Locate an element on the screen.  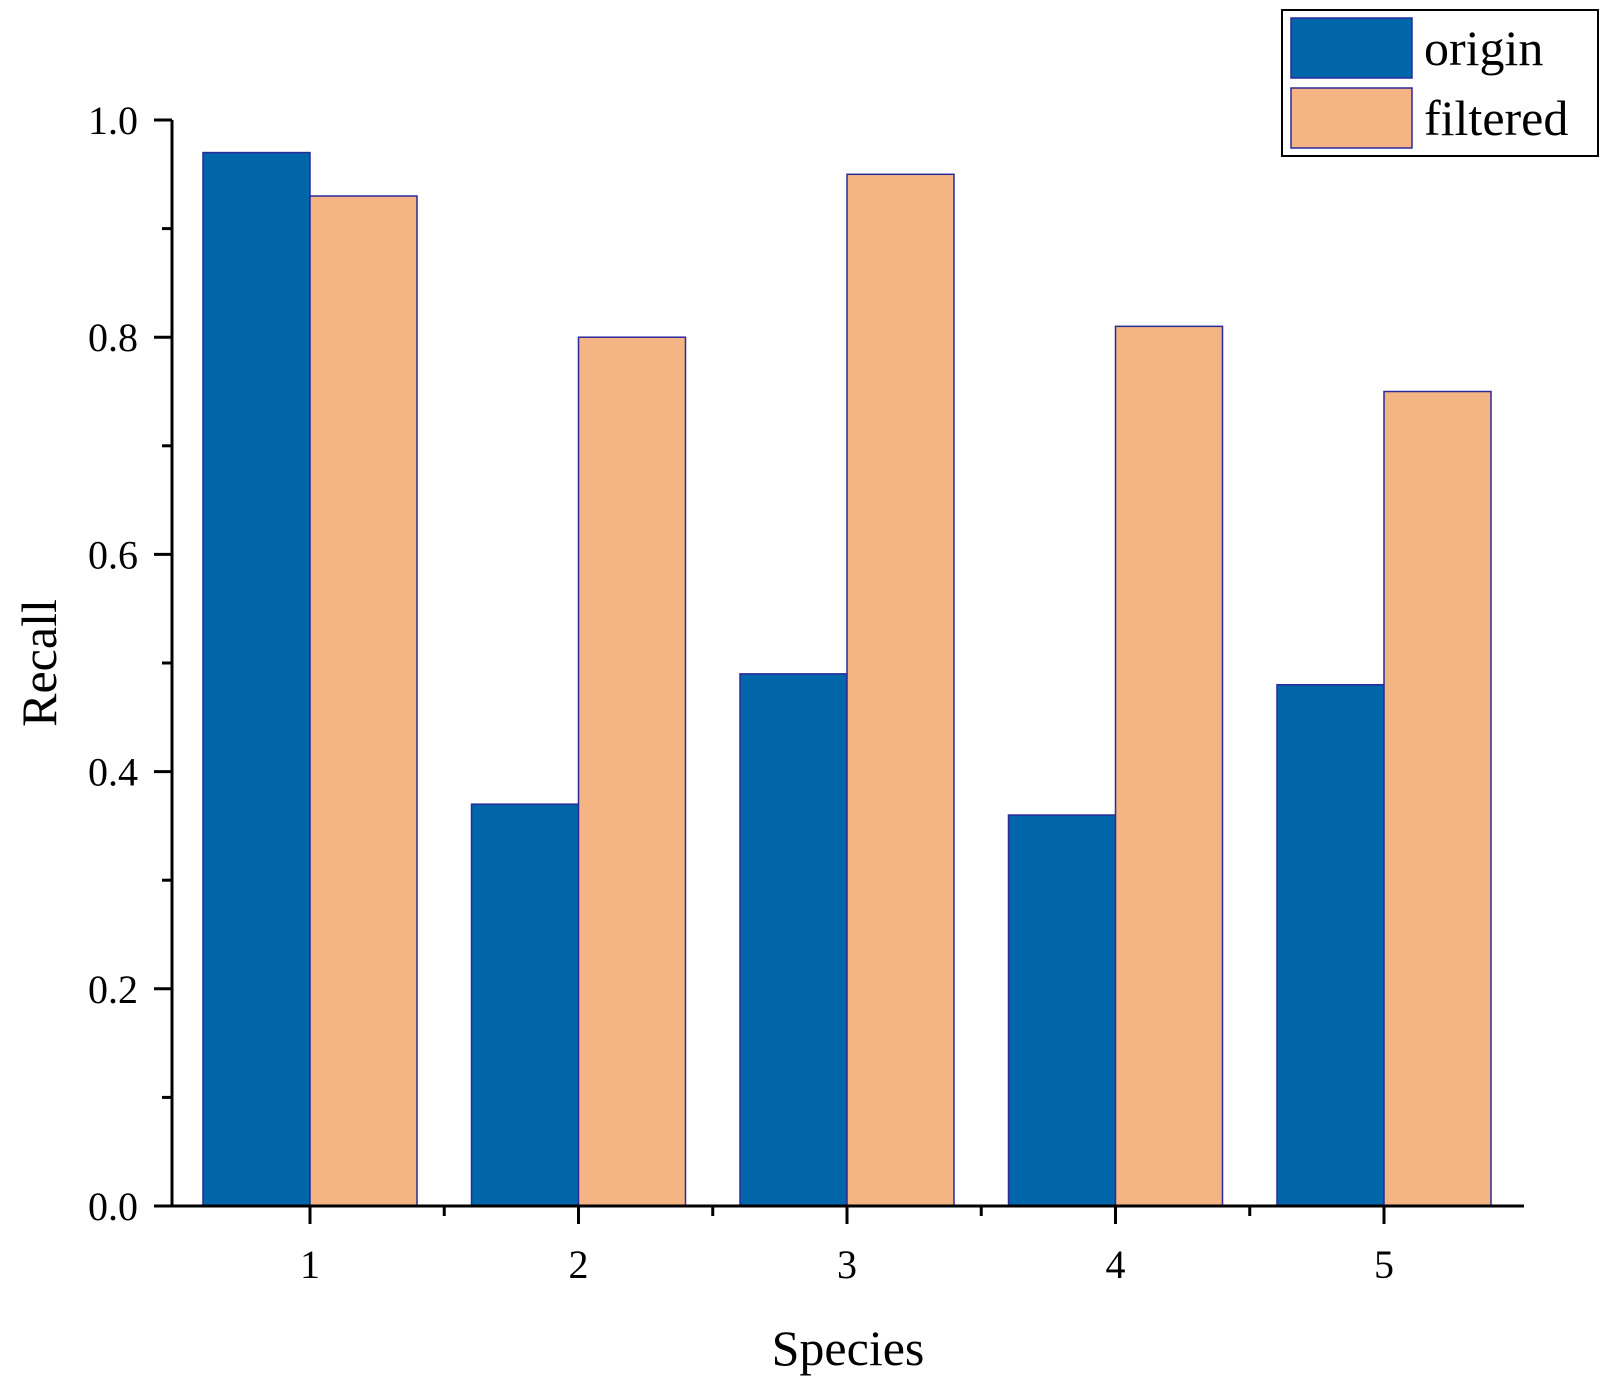
x-tick-label: 1 is located at coordinates (310, 1264).